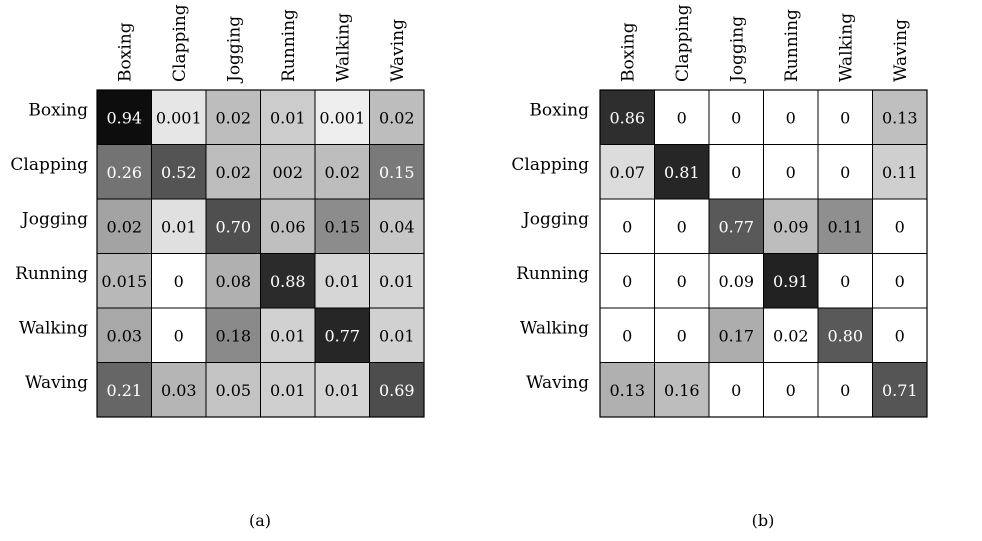 Image resolution: width=982 pixels, height=541 pixels. Describe the element at coordinates (124, 117) in the screenshot. I see `heatmap-cell-boxing-boxing` at that location.